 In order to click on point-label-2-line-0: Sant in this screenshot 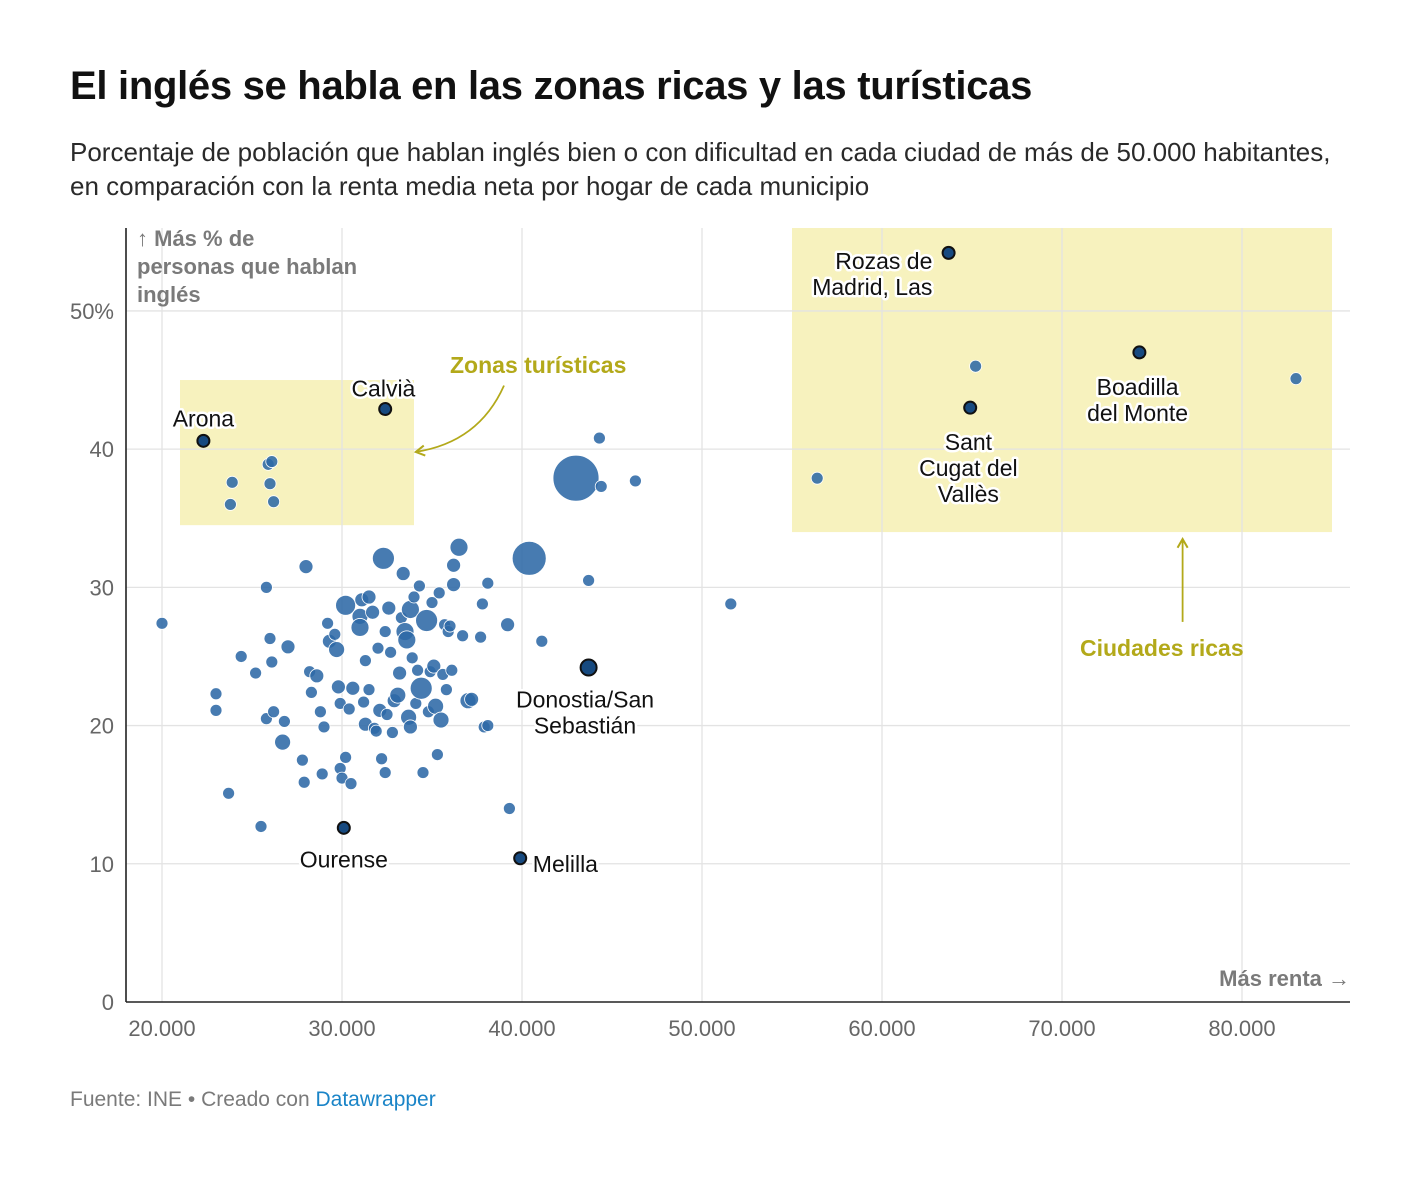, I will do `click(969, 442)`.